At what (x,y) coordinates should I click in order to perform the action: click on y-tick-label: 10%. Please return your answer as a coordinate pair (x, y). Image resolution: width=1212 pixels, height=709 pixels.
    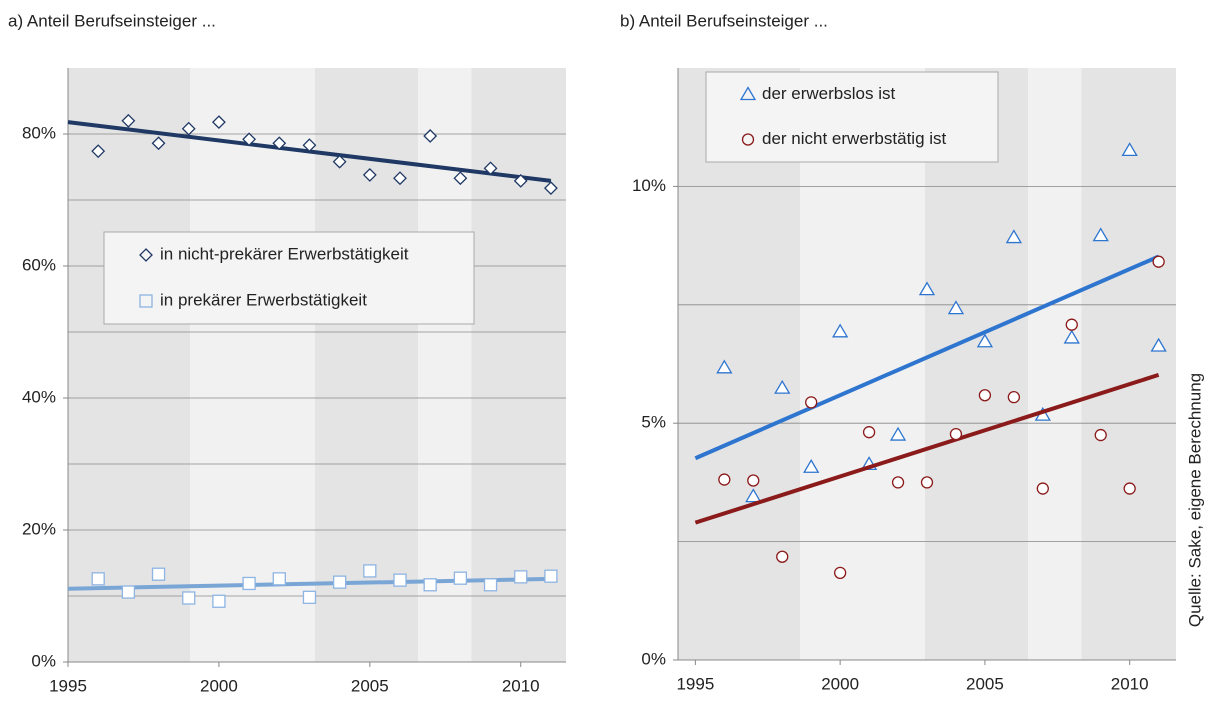
    Looking at the image, I should click on (649, 185).